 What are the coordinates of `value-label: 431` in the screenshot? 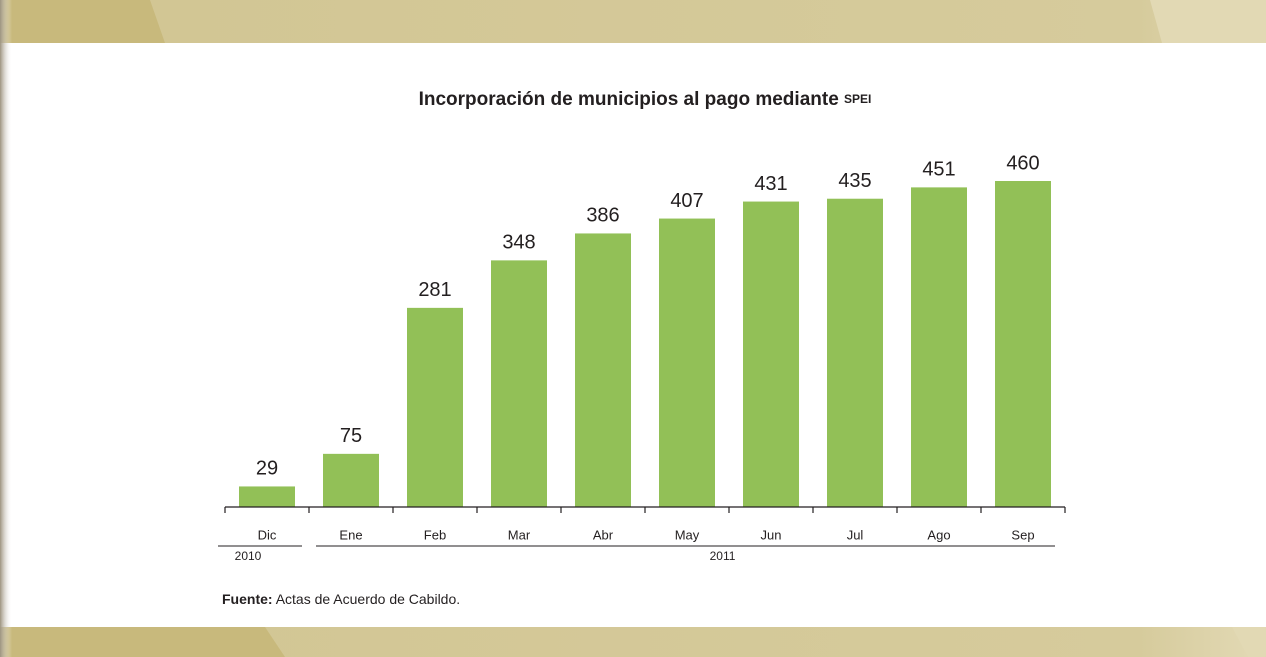 It's located at (770, 184).